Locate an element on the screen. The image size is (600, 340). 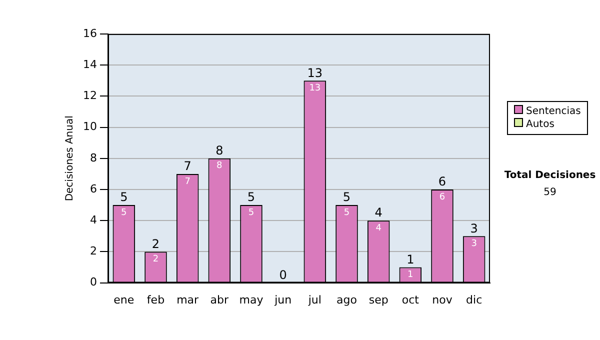
y-tick-label: 8 is located at coordinates (93, 157).